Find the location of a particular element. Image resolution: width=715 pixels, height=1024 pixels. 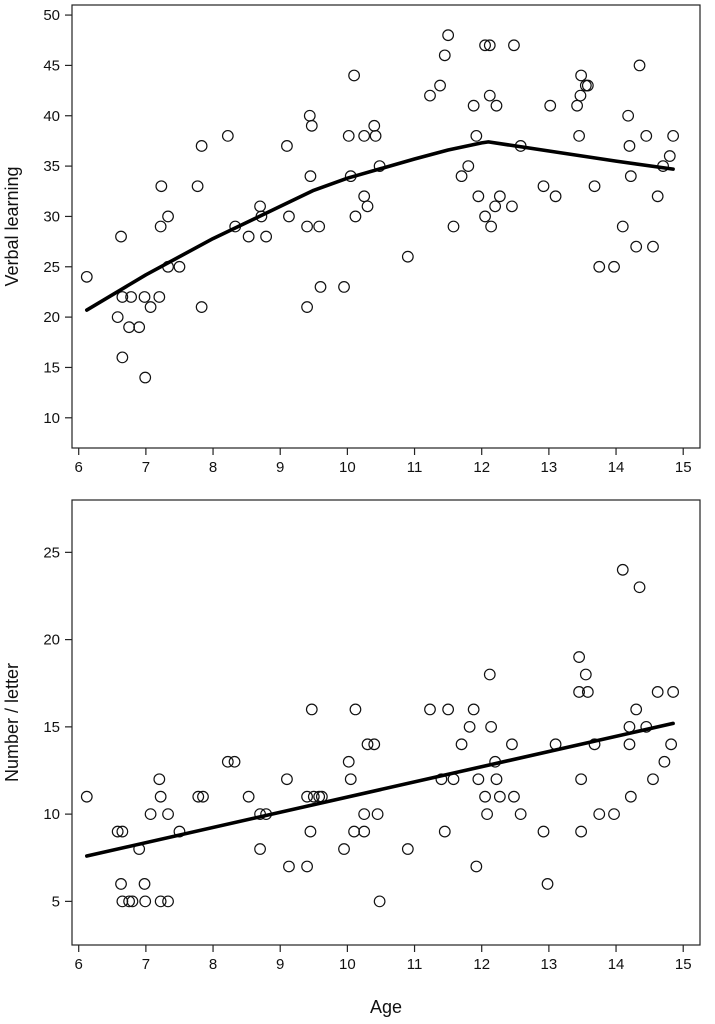

y-tick-label: 5 is located at coordinates (56, 901).